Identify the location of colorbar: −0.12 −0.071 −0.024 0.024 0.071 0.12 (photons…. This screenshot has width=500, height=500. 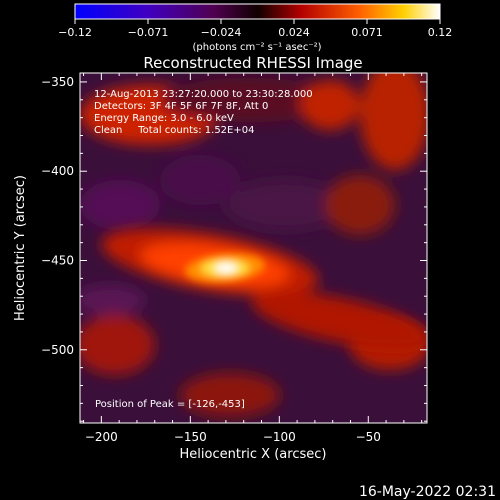
(255, 28).